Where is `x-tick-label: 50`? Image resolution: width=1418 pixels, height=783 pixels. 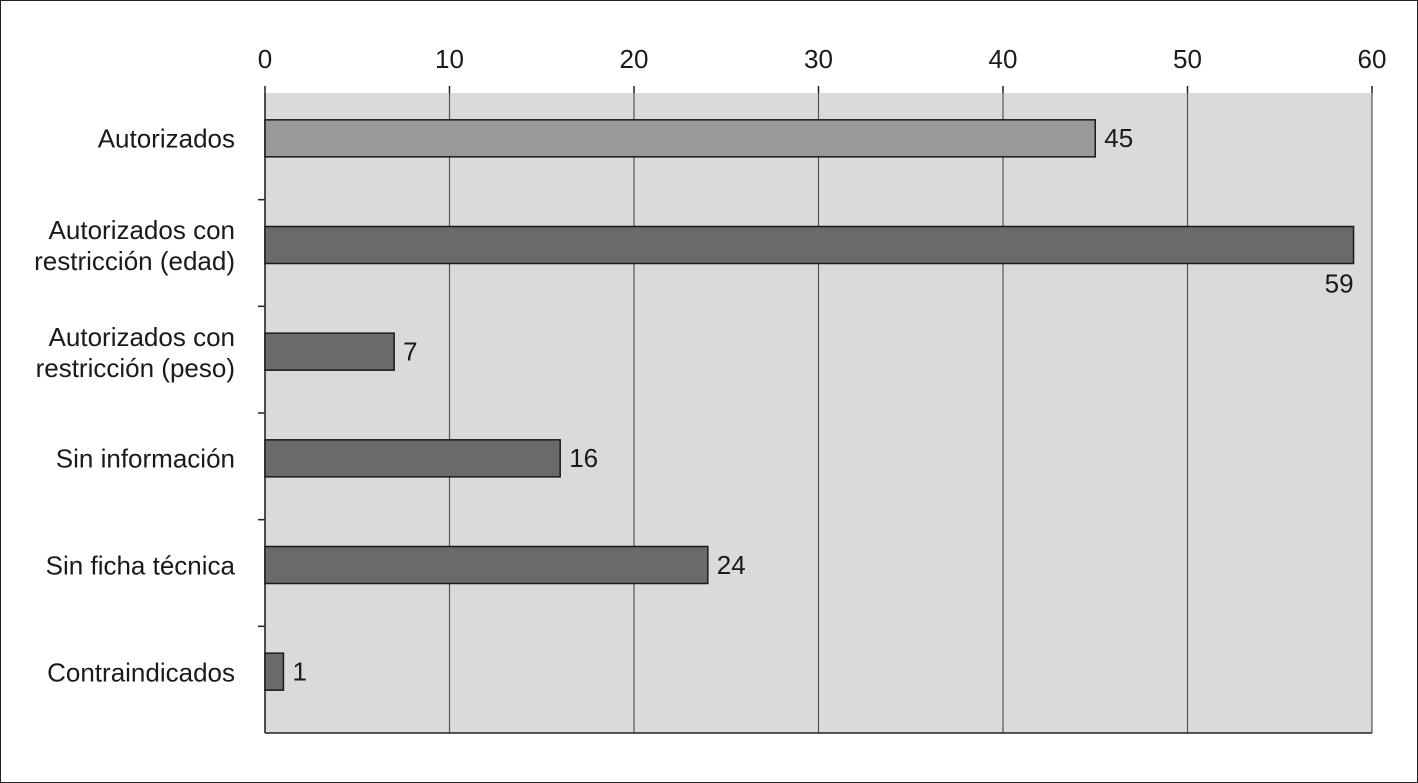 x-tick-label: 50 is located at coordinates (1187, 59).